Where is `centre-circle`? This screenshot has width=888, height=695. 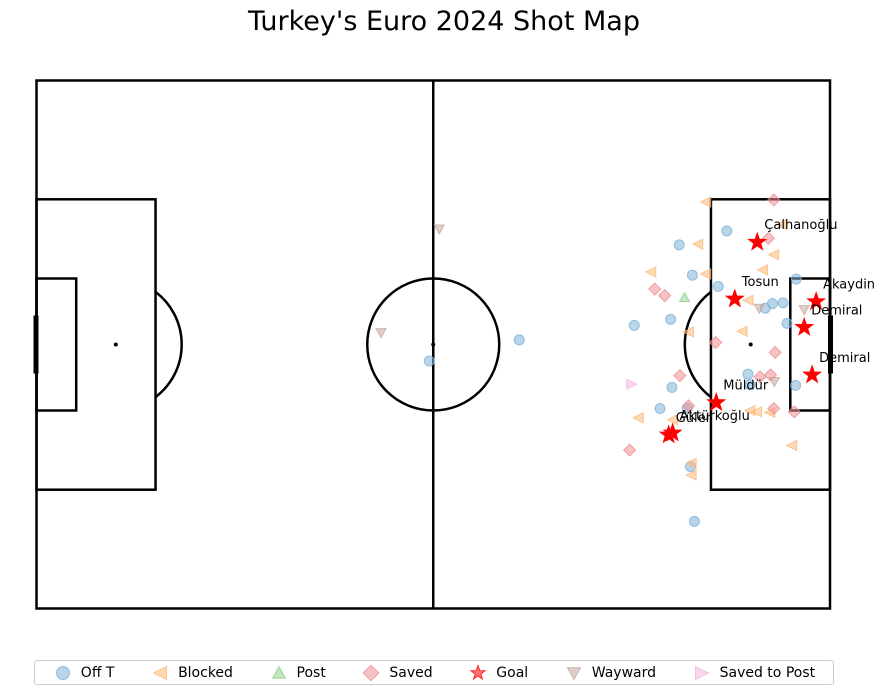
centre-circle is located at coordinates (433, 344).